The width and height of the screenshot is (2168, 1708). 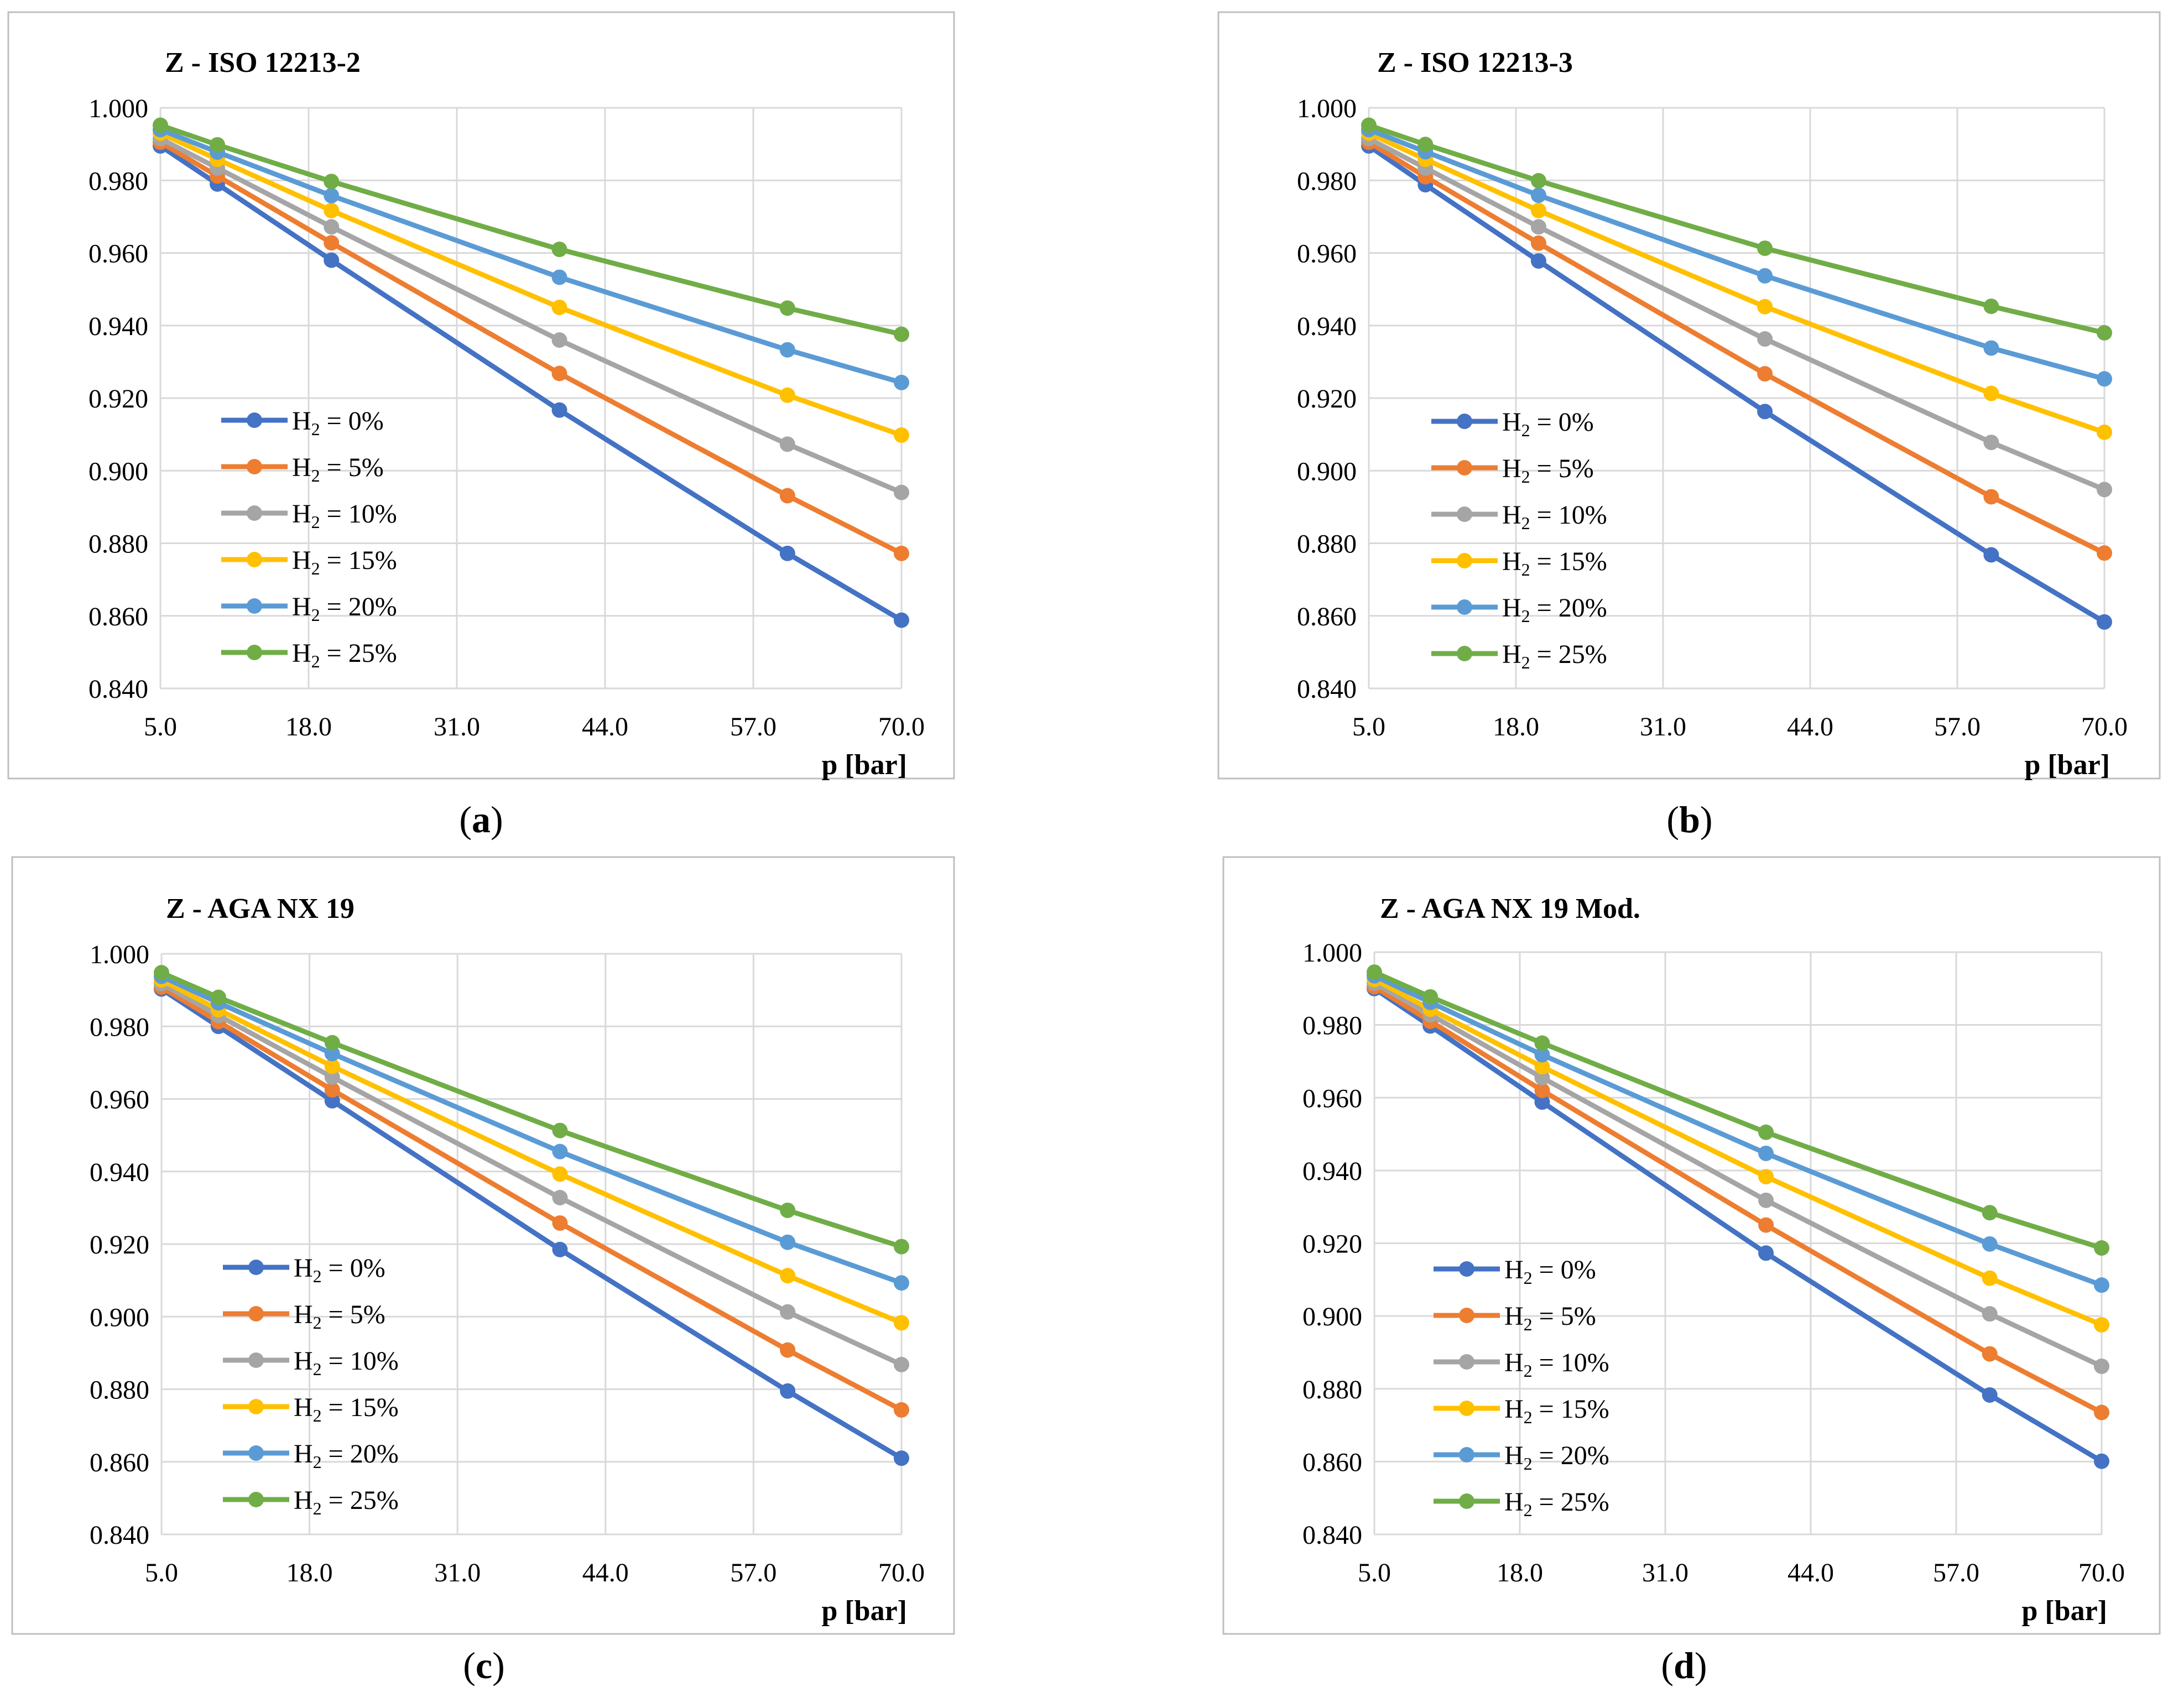 I want to click on y-tick-label: 1.000, so click(x=1332, y=953).